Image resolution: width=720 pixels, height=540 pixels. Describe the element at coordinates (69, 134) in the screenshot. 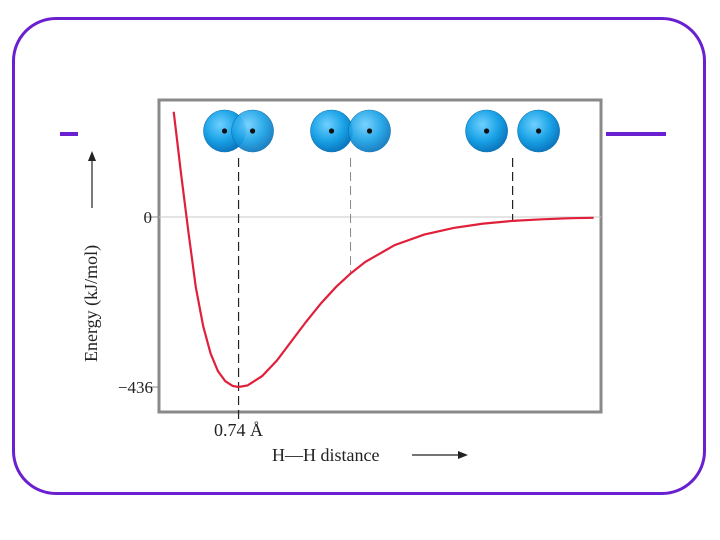

I see `accent-bar-left` at that location.